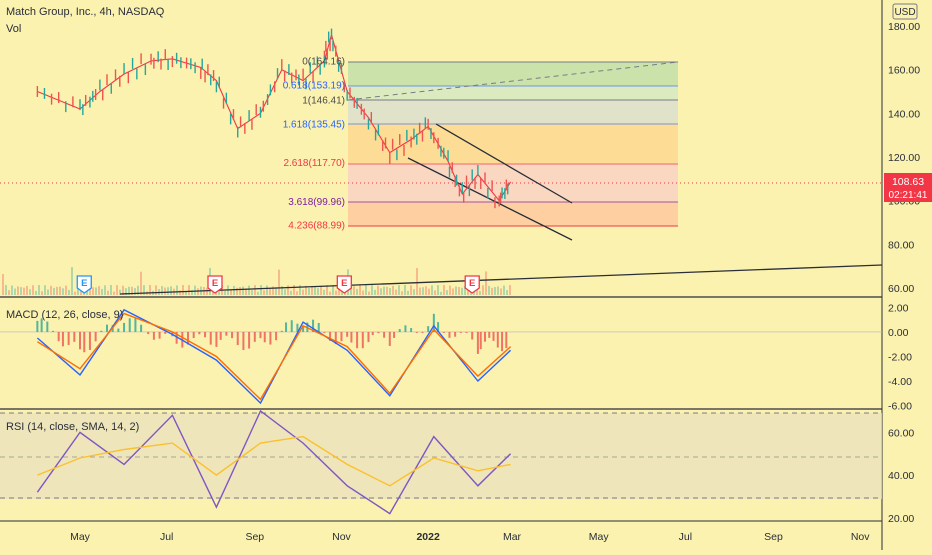 The width and height of the screenshot is (932, 555). What do you see at coordinates (599, 537) in the screenshot?
I see `x-tick-label: May` at bounding box center [599, 537].